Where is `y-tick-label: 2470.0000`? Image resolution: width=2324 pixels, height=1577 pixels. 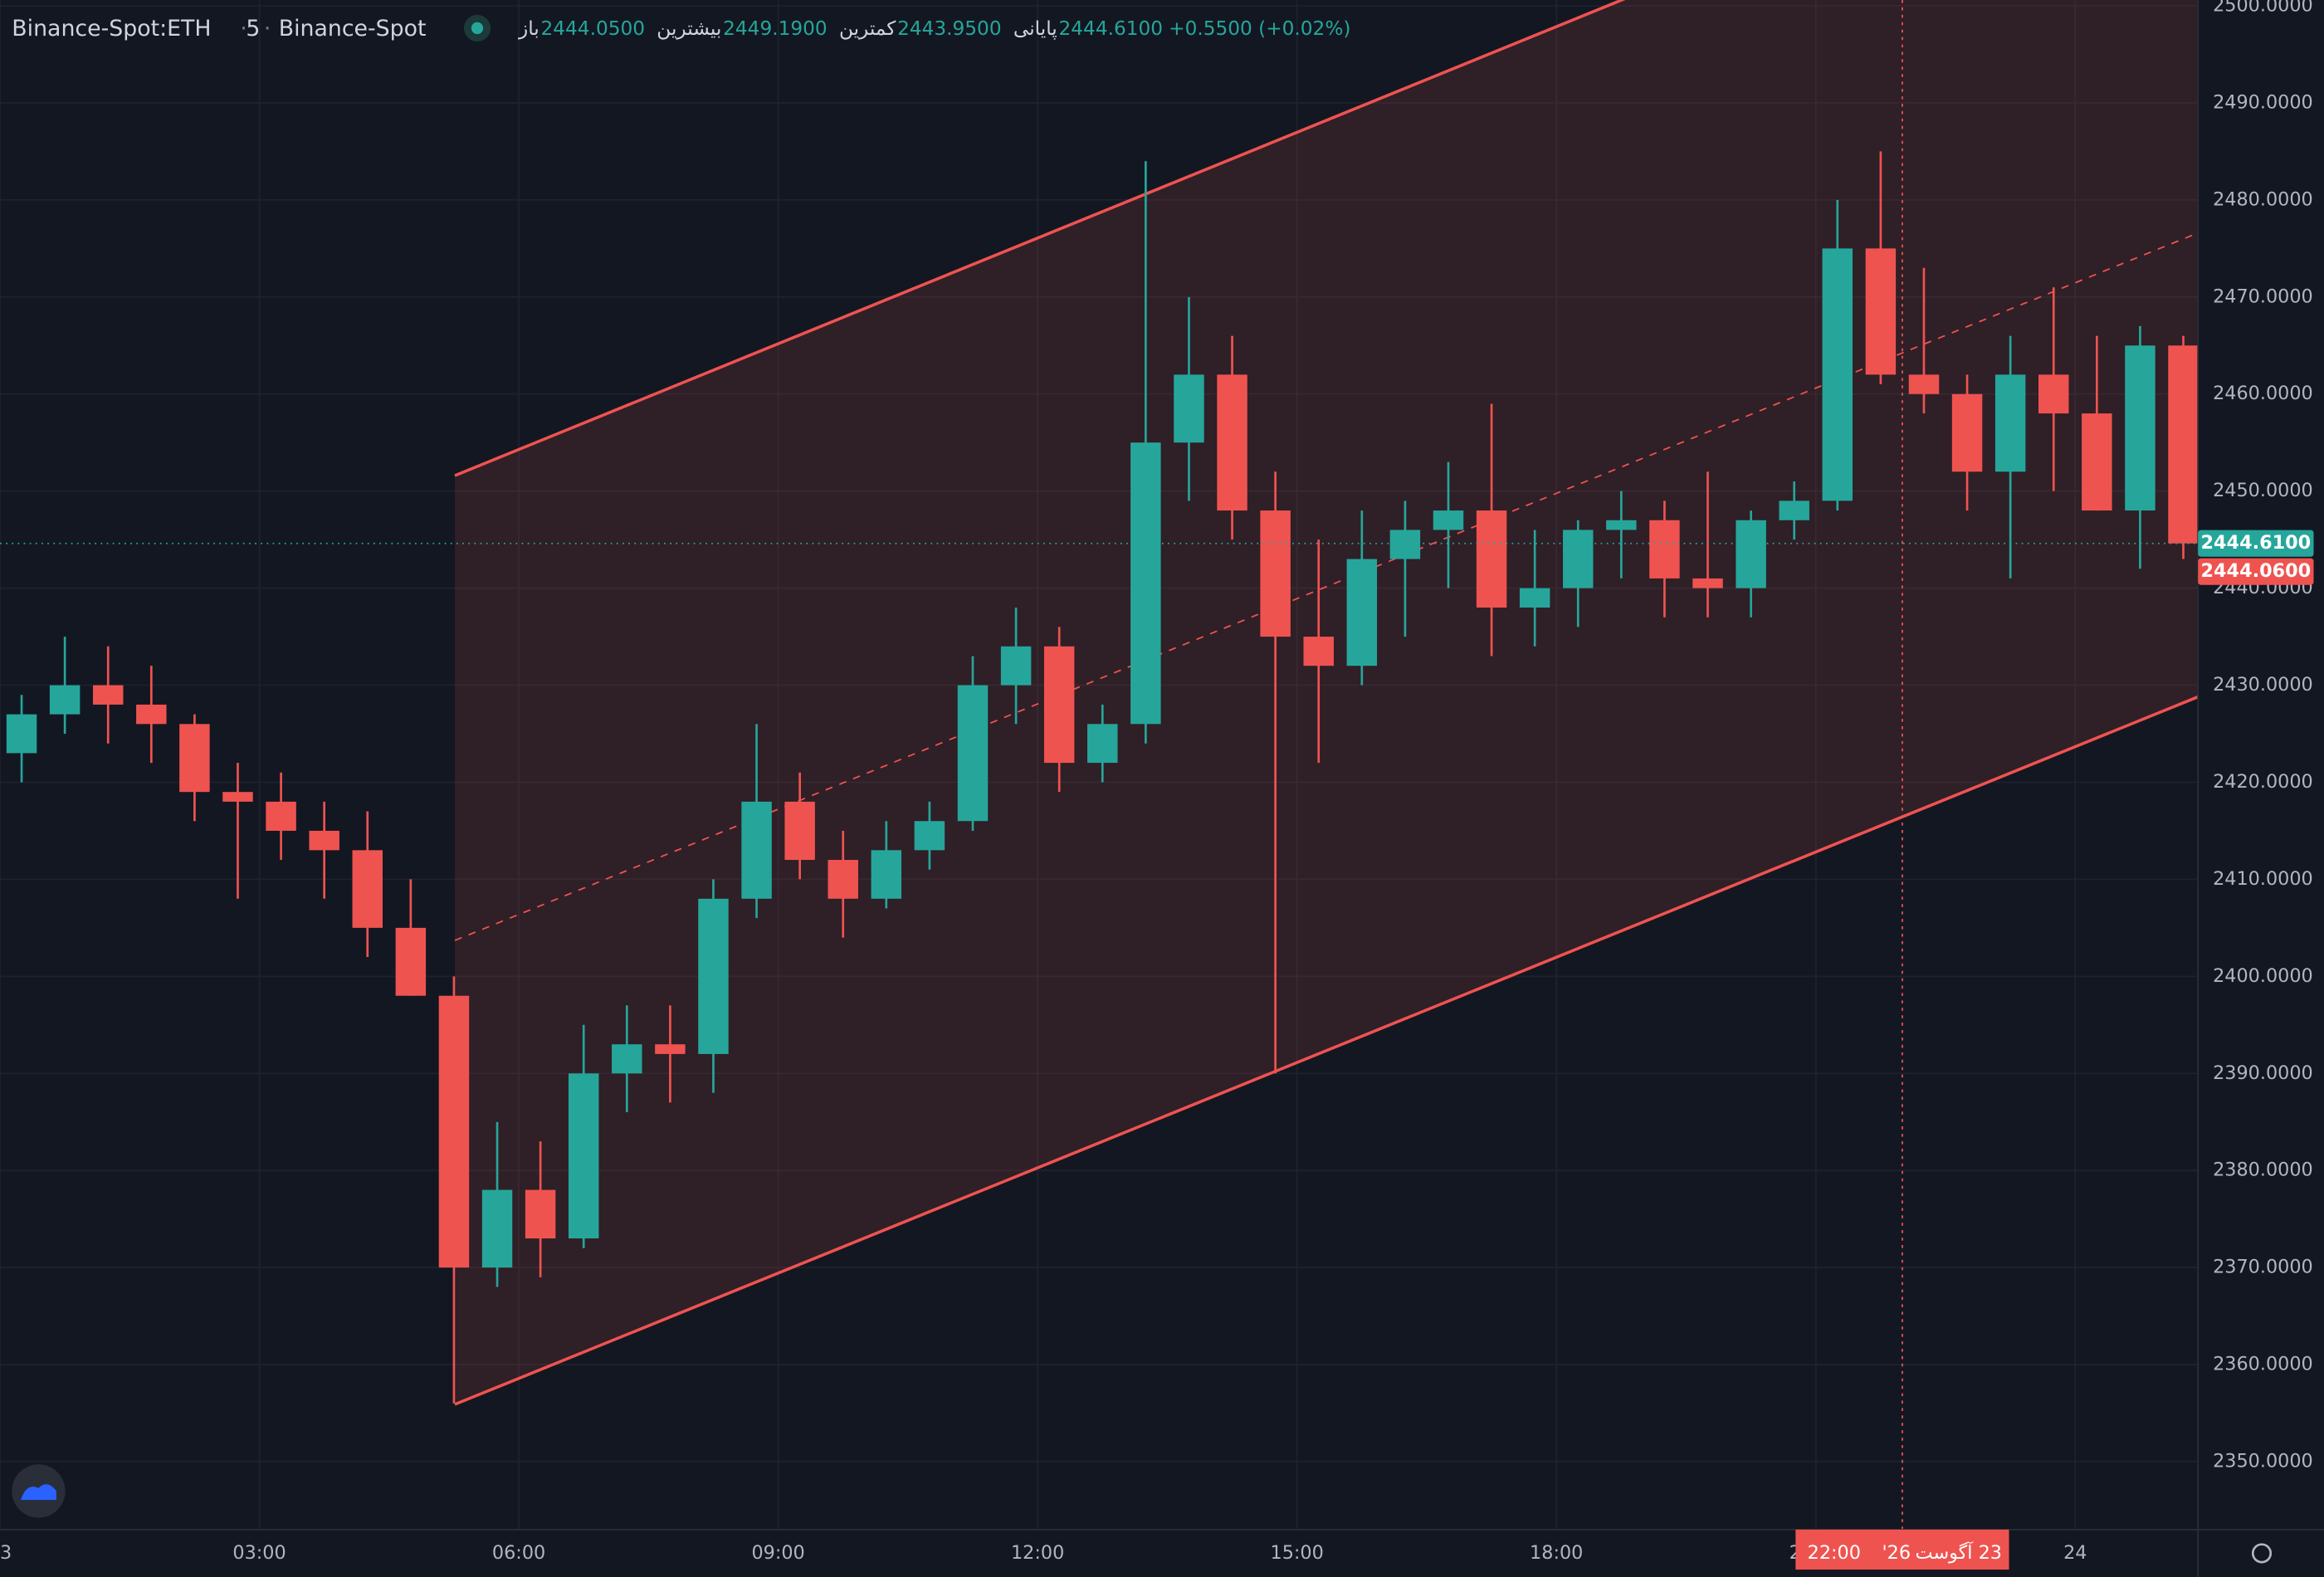
y-tick-label: 2470.0000 is located at coordinates (2263, 296).